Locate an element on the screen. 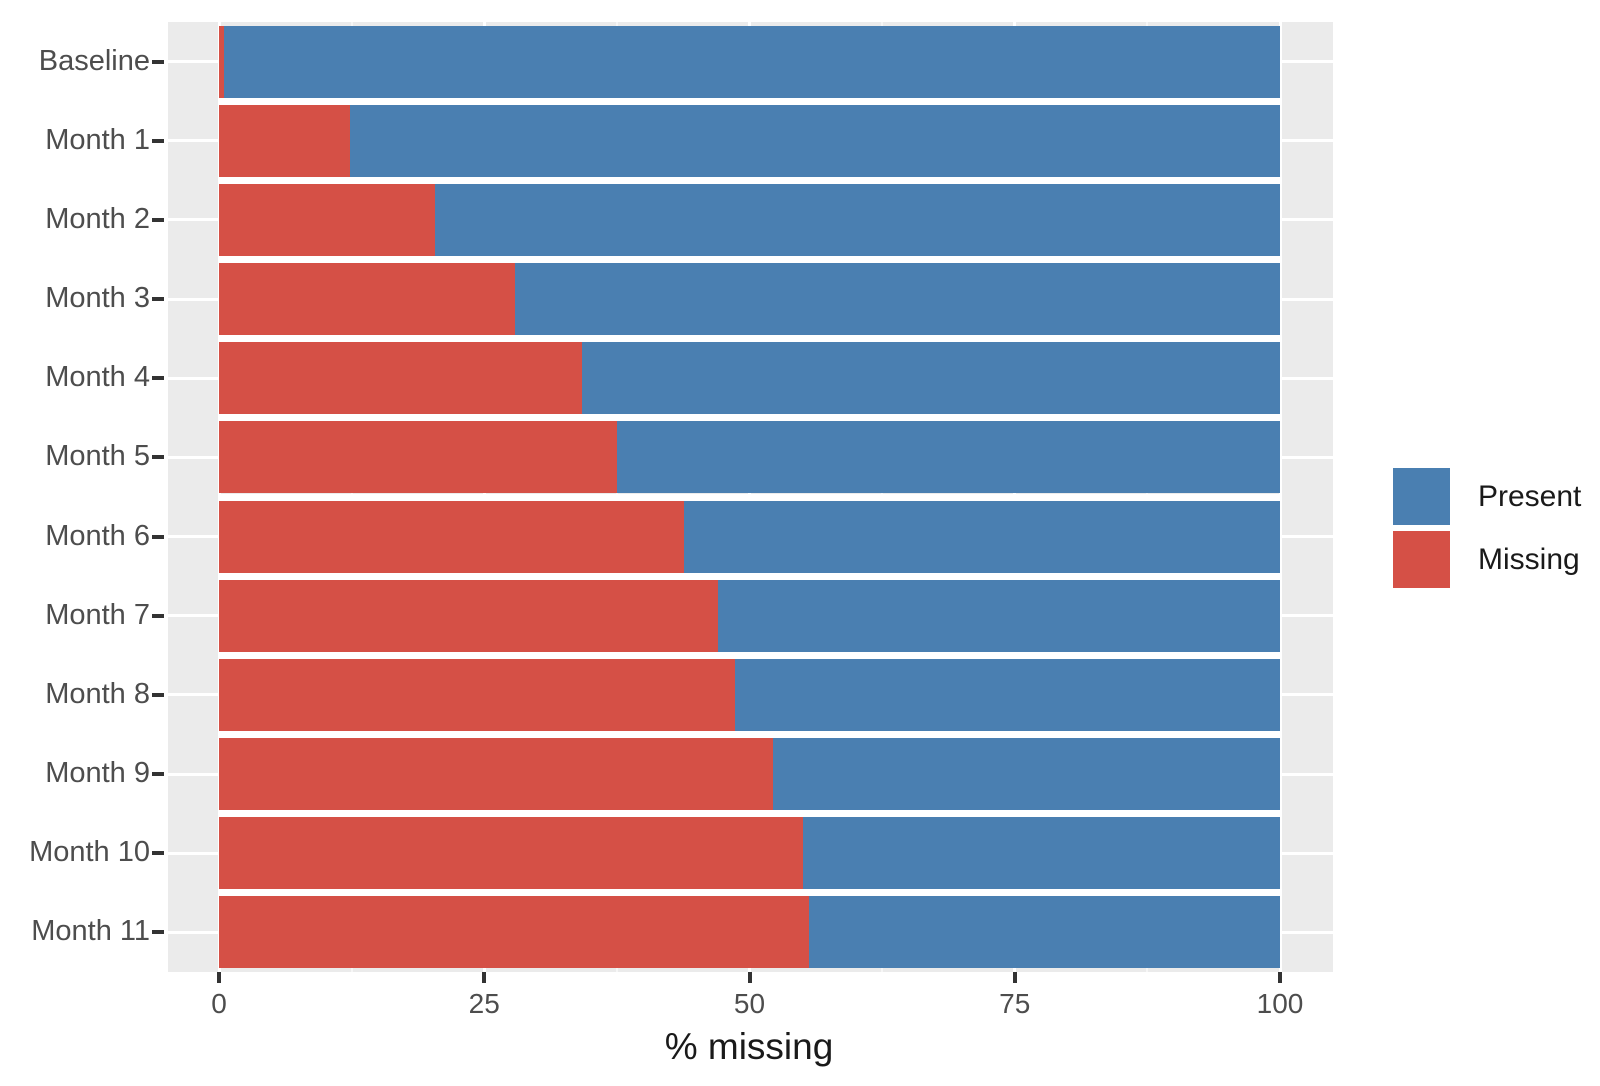 Image resolution: width=1600 pixels, height=1086 pixels. legend-key-missing is located at coordinates (1421, 559).